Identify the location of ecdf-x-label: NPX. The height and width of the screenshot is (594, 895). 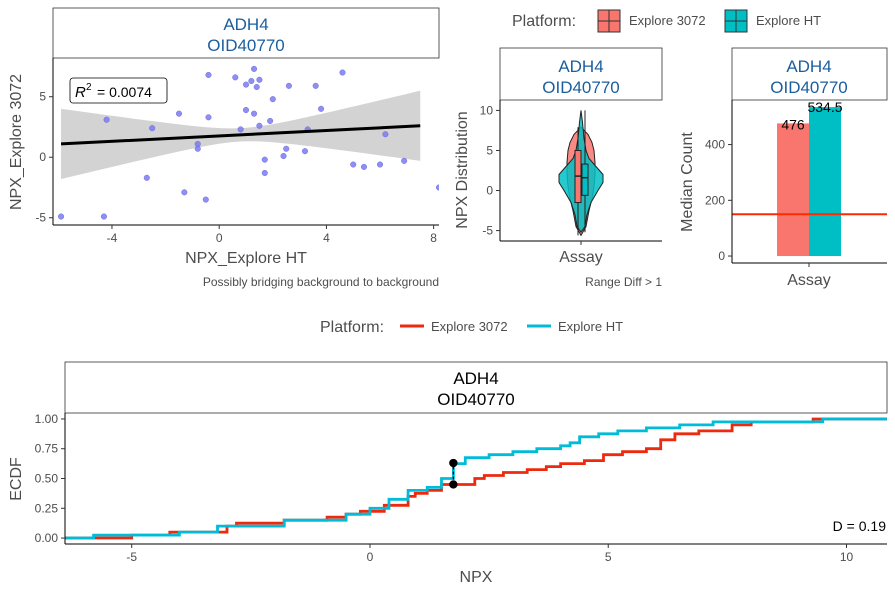
(476, 577).